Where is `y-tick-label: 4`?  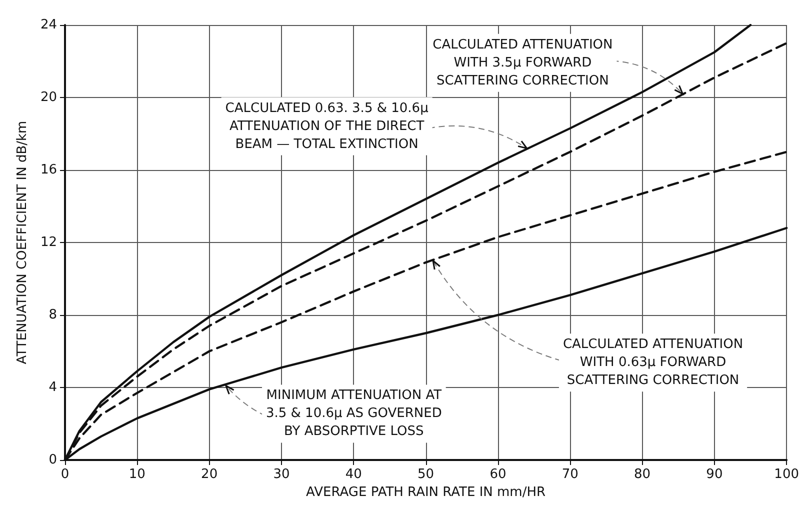
y-tick-label: 4 is located at coordinates (52, 387).